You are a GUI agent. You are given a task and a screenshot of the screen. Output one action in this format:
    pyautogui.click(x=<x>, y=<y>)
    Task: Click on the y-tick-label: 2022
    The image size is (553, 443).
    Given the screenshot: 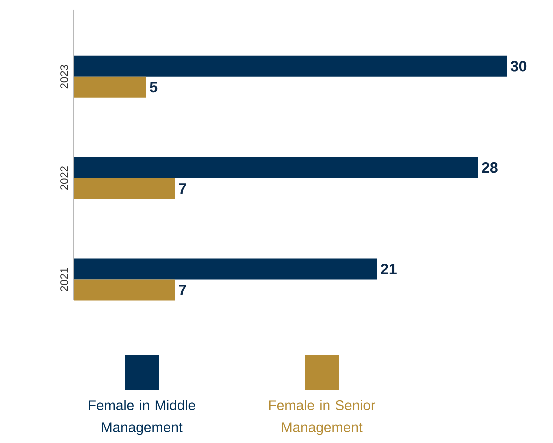 What is the action you would take?
    pyautogui.click(x=64, y=178)
    